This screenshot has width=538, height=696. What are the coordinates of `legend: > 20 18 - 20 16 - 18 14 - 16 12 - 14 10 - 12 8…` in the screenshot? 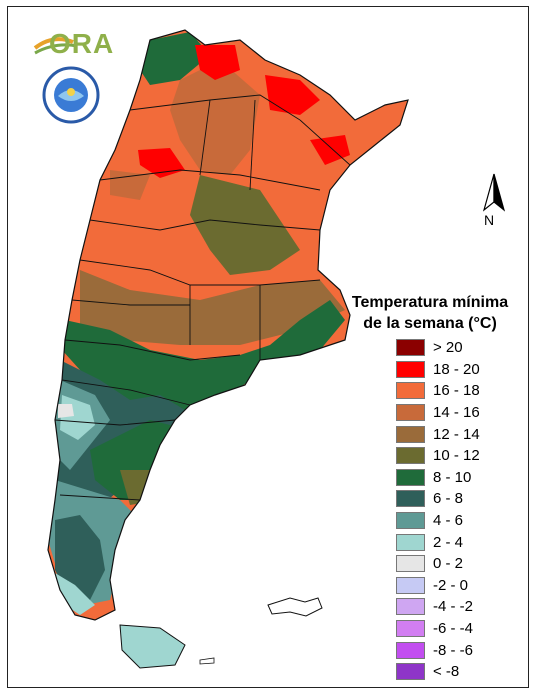 It's located at (461, 510).